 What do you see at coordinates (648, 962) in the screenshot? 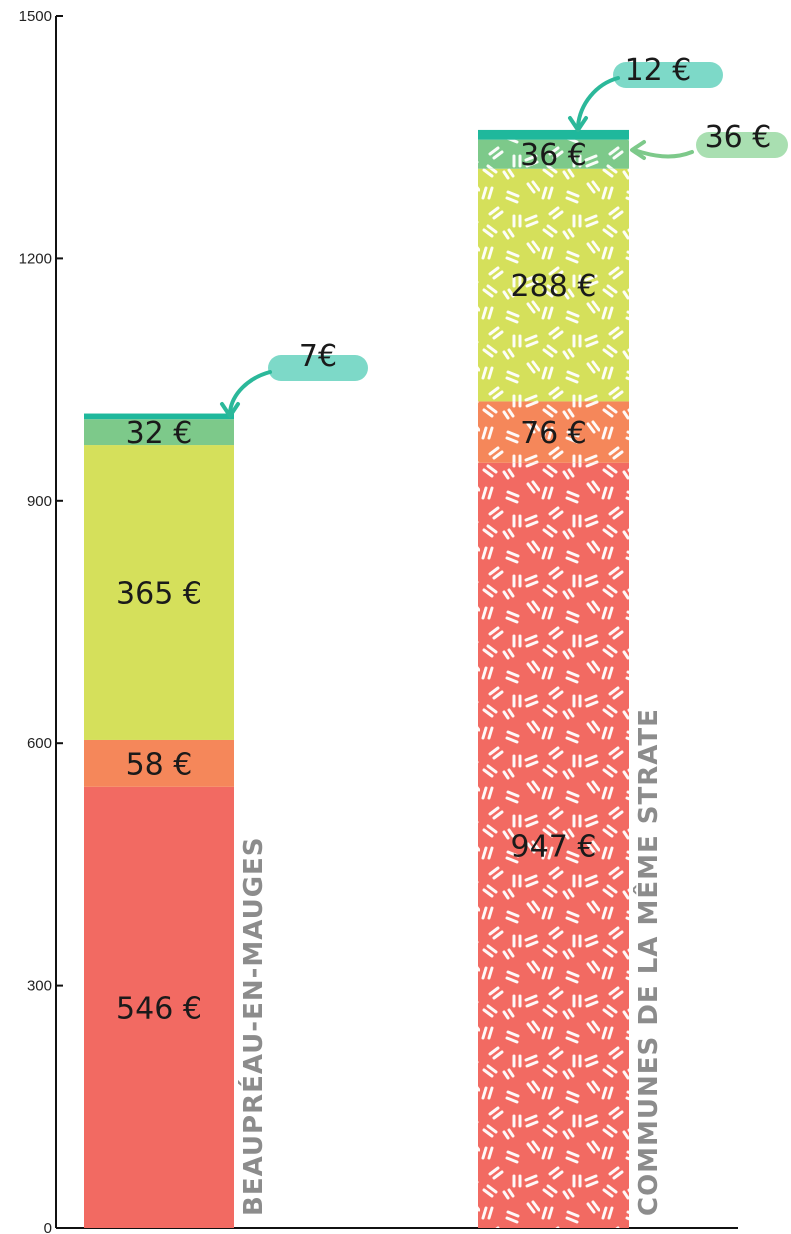
I see `bar-category-label: COMMUNES DE LA MÊME STRATE` at bounding box center [648, 962].